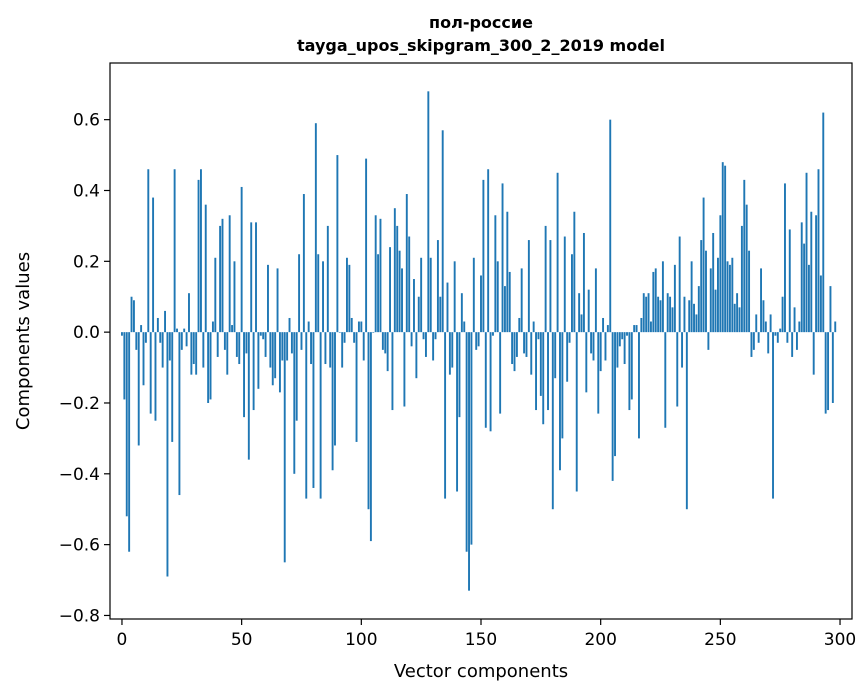 The image size is (867, 696). Describe the element at coordinates (600, 640) in the screenshot. I see `x-tick-label: 200` at that location.